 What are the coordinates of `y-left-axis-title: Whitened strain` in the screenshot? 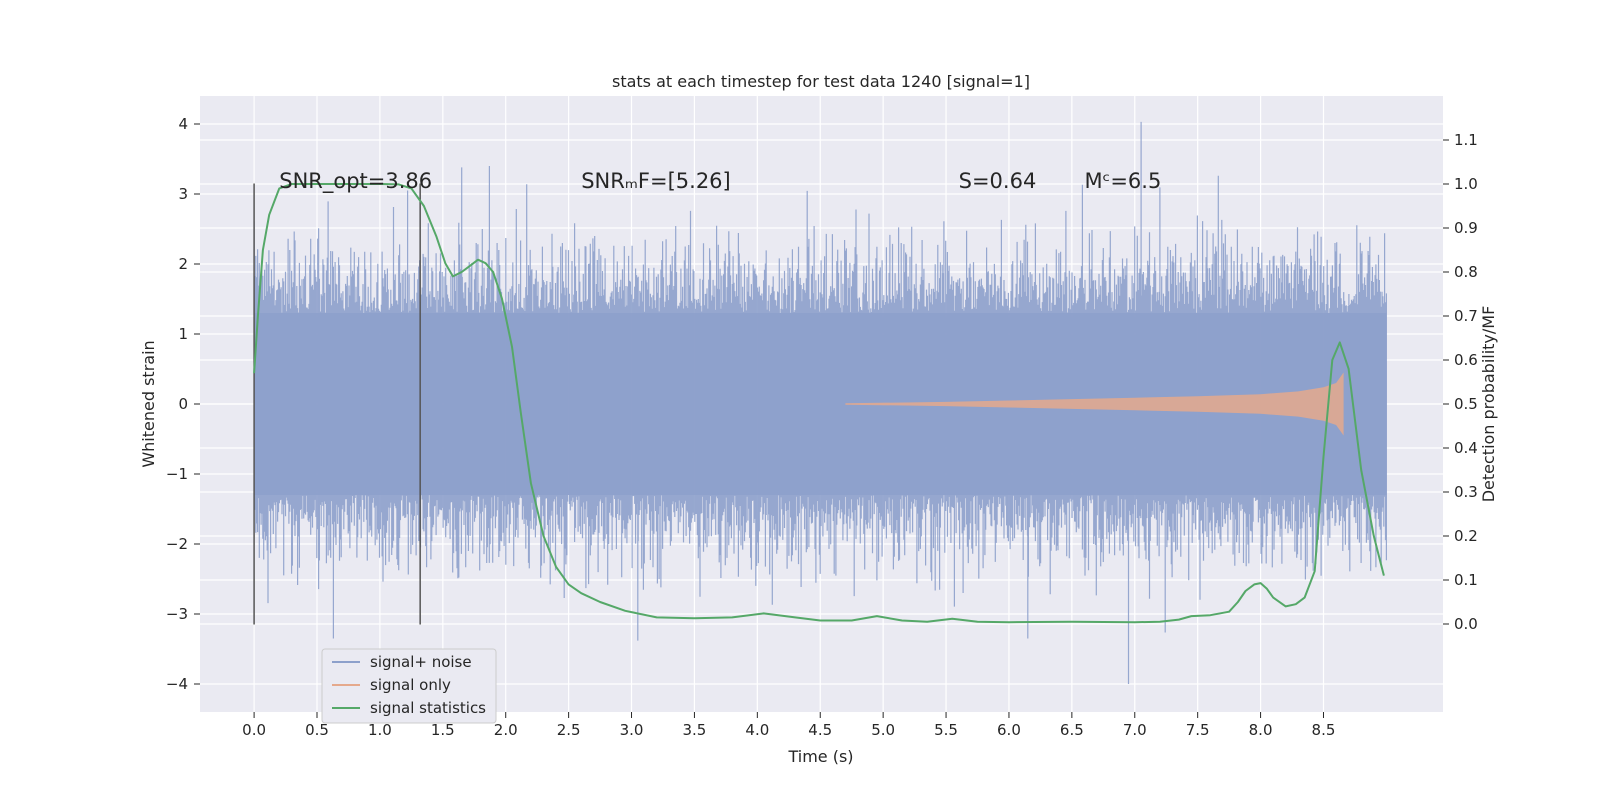 It's located at (148, 403).